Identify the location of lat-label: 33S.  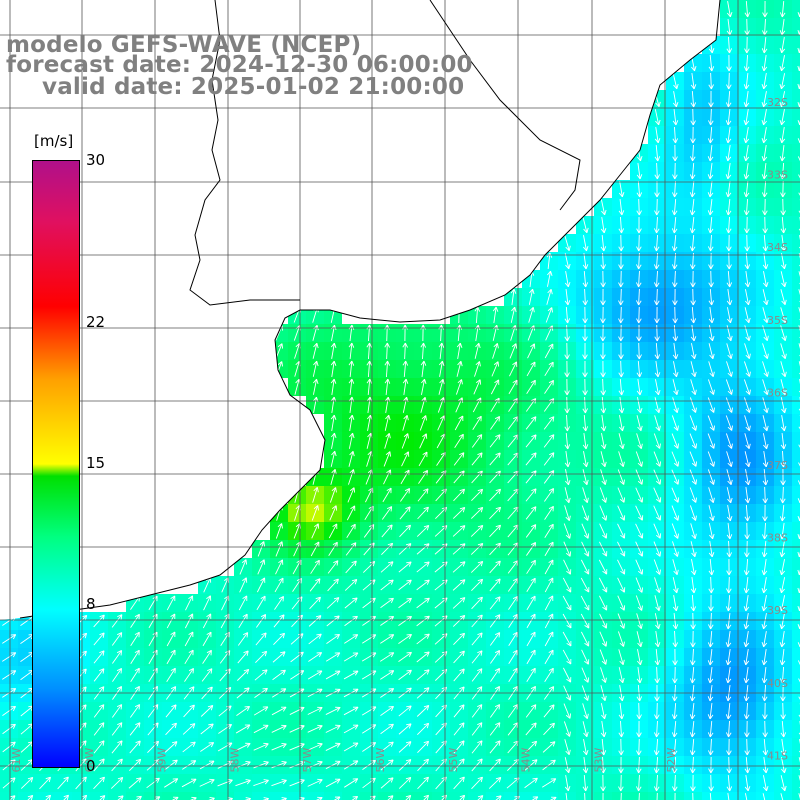
(777, 175).